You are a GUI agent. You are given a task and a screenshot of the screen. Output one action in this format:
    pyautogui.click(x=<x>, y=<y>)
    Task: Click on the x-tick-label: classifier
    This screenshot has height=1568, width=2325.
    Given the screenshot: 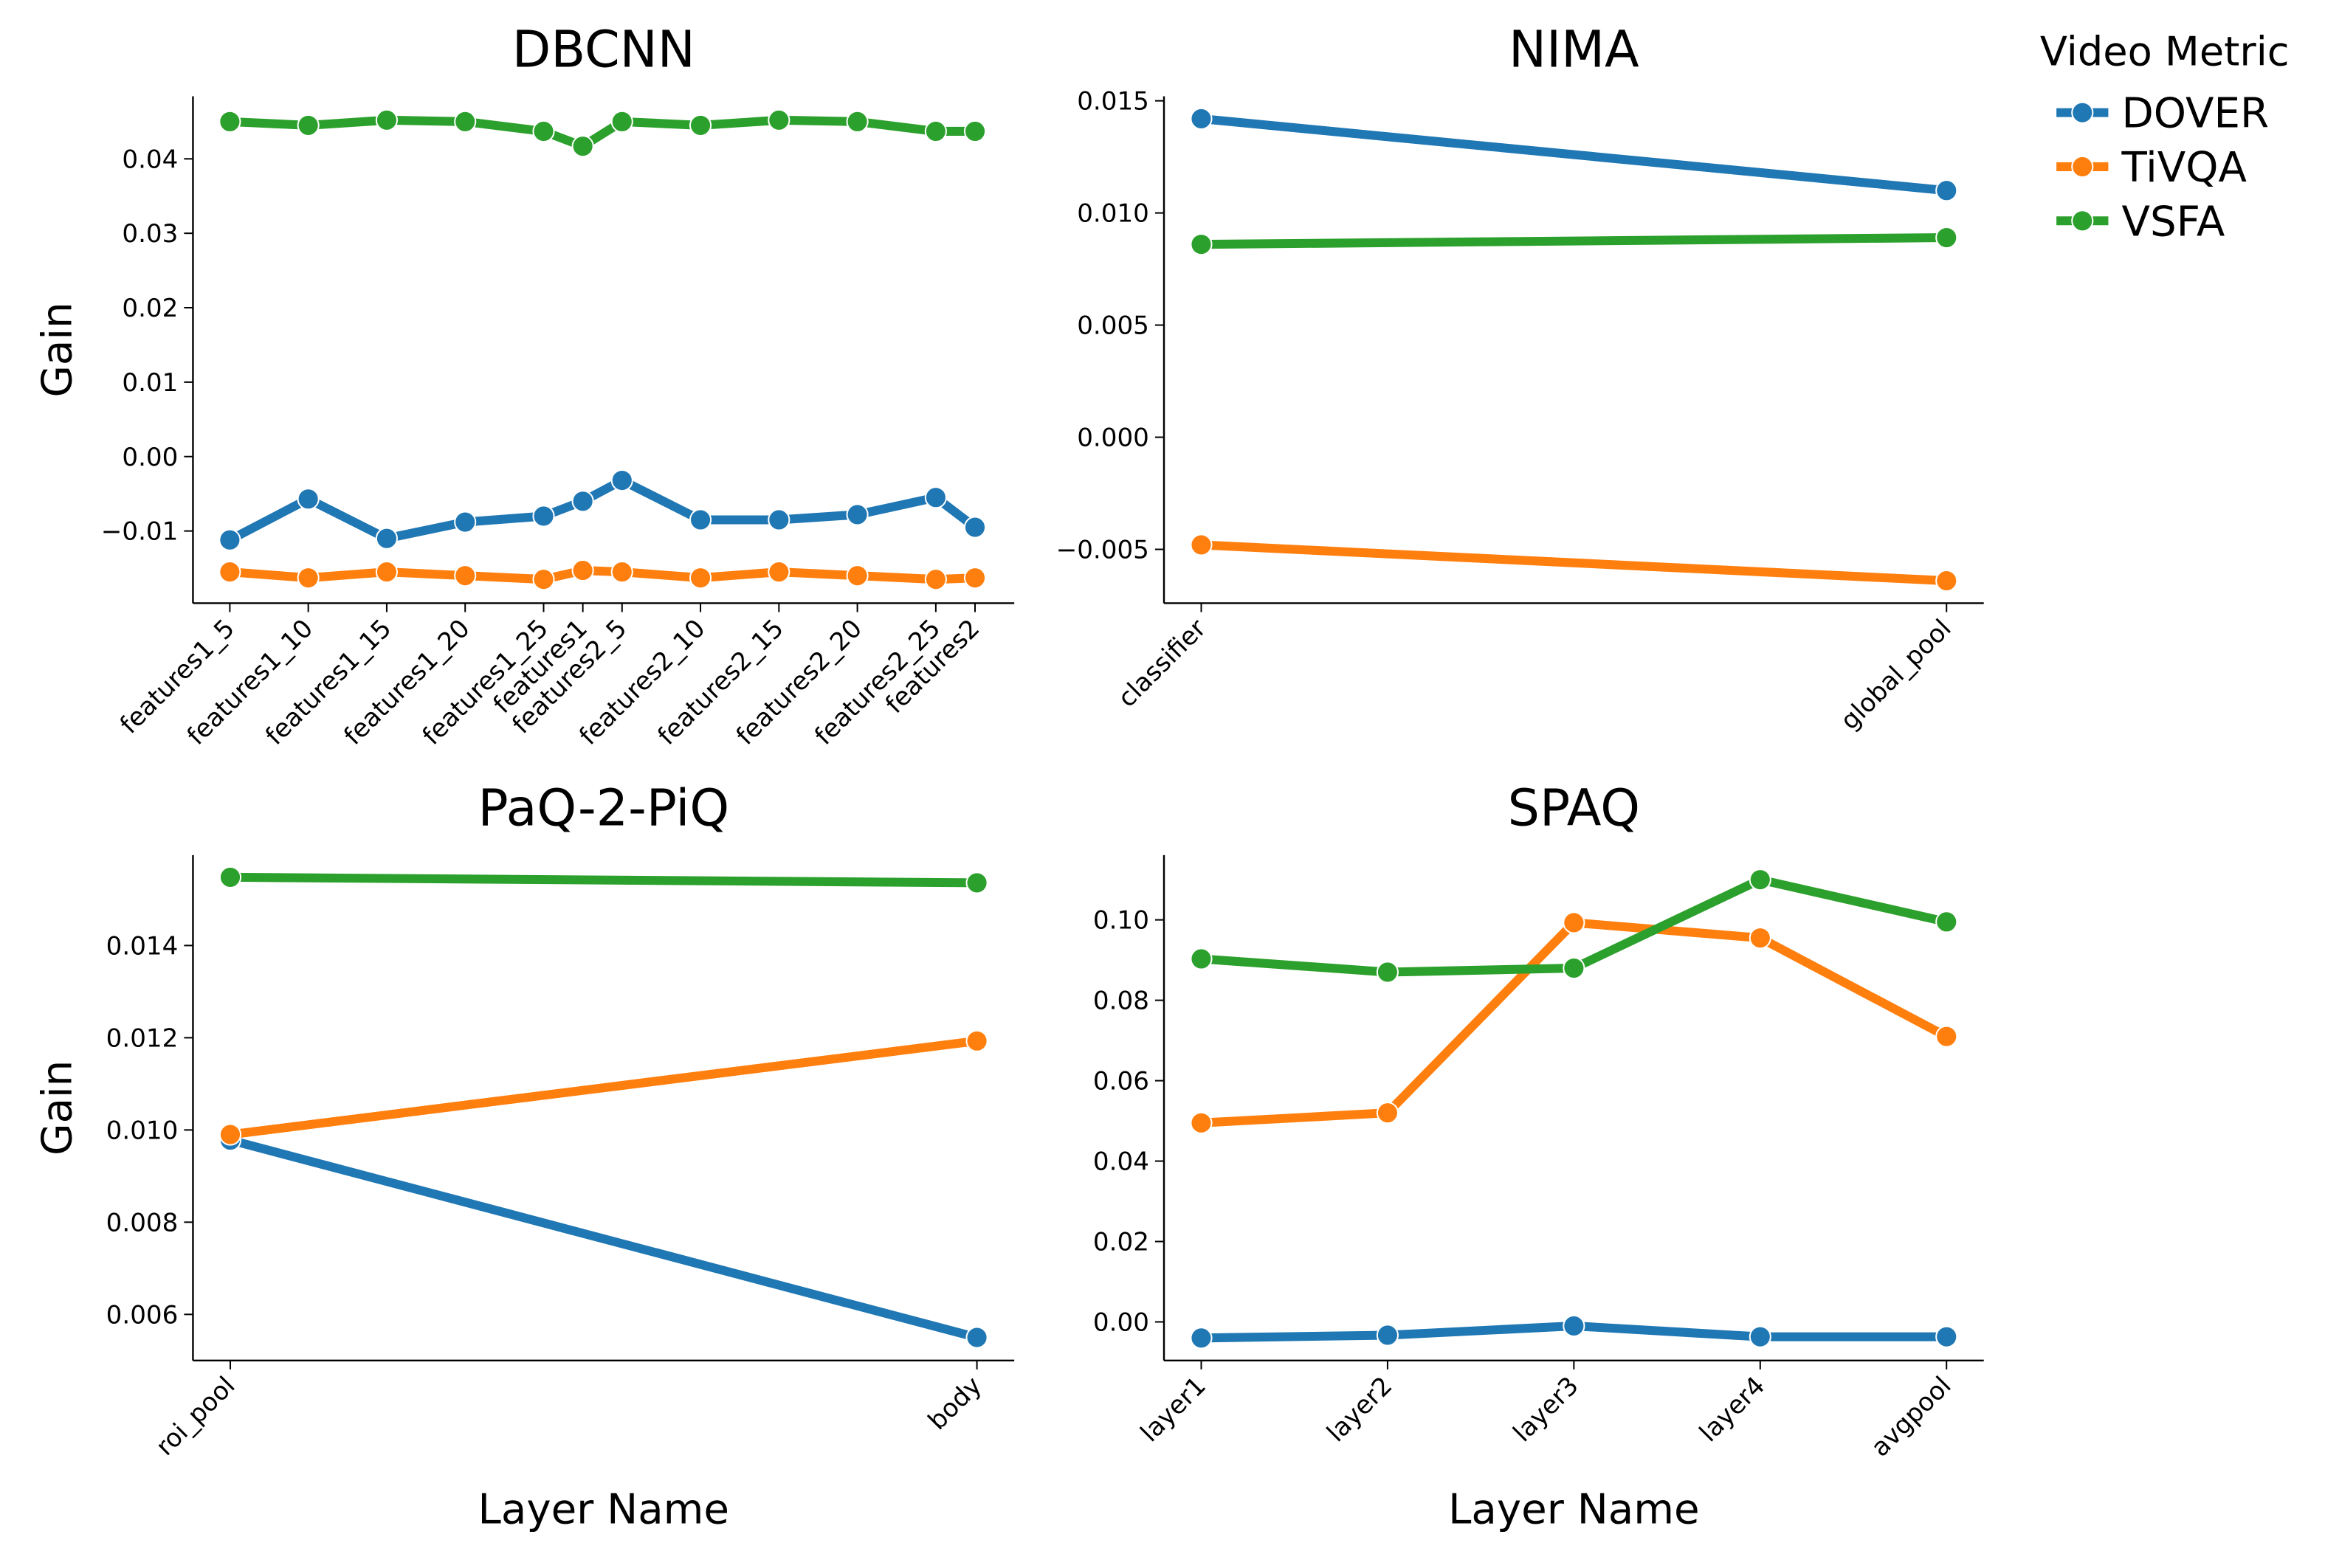 What is the action you would take?
    pyautogui.click(x=1162, y=663)
    